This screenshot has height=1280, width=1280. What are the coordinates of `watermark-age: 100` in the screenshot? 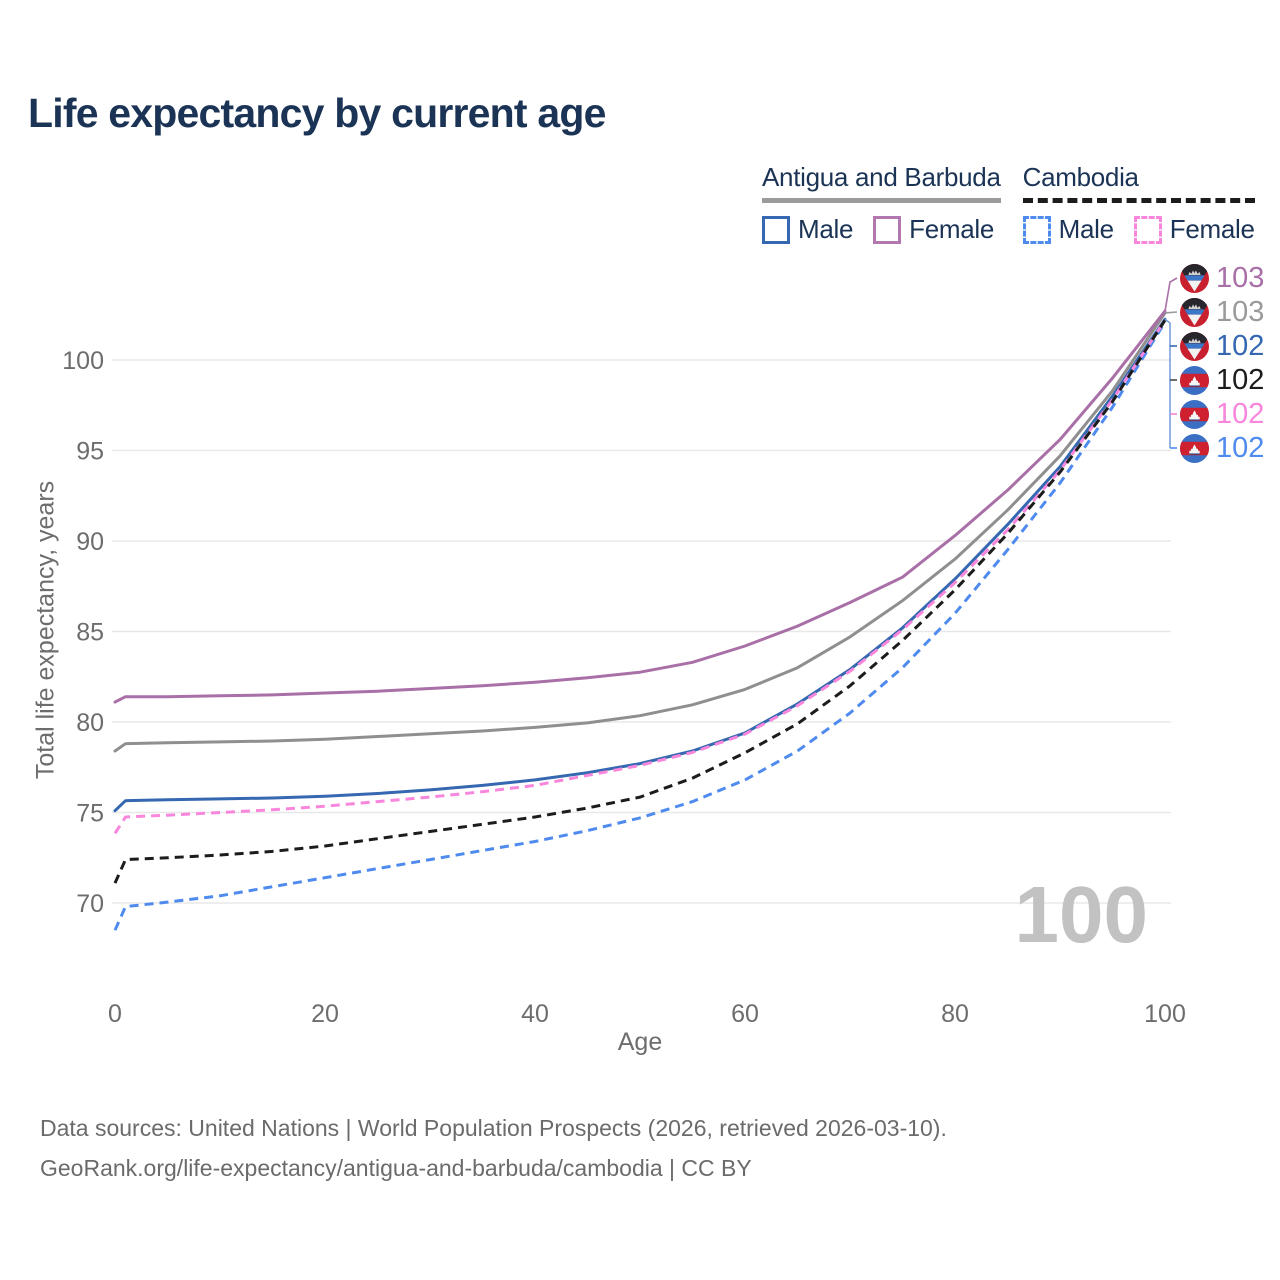 It's located at (1081, 914).